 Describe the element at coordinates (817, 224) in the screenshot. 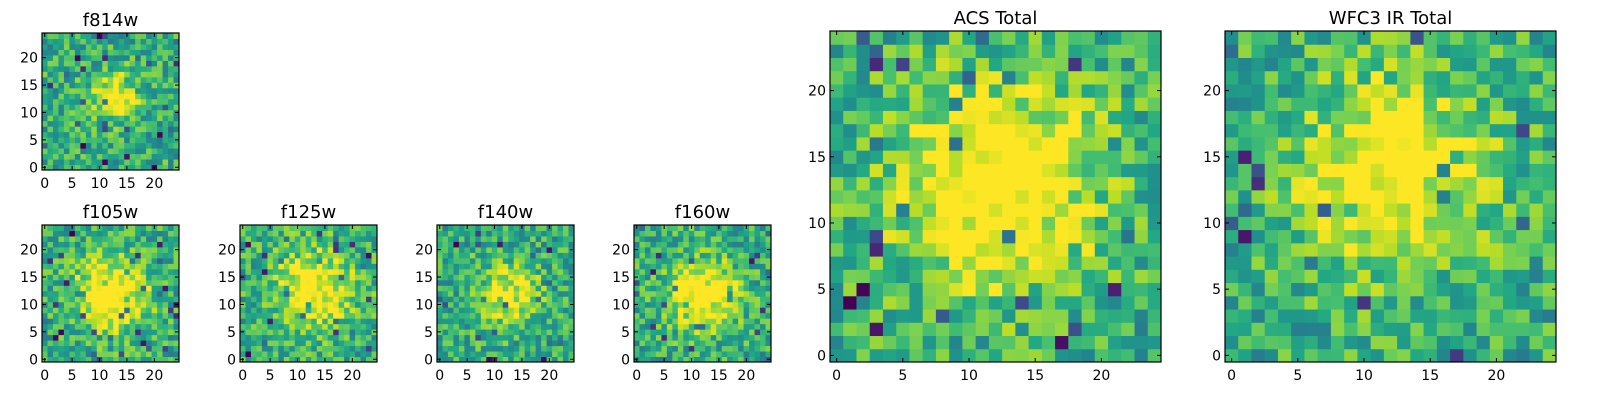

I see `y-tick-label: 10` at that location.